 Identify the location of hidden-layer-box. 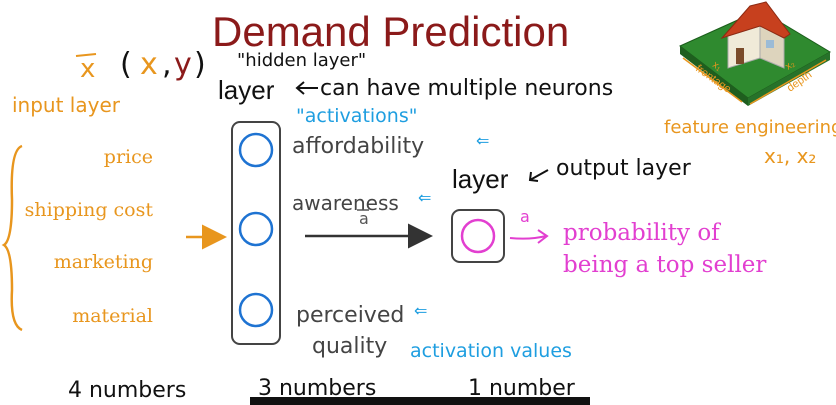
(256, 233).